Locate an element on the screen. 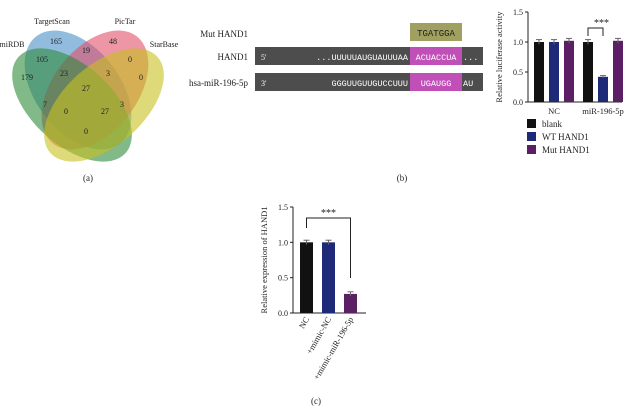 This screenshot has height=411, width=630. mut-hand1-highlight-box is located at coordinates (436, 32).